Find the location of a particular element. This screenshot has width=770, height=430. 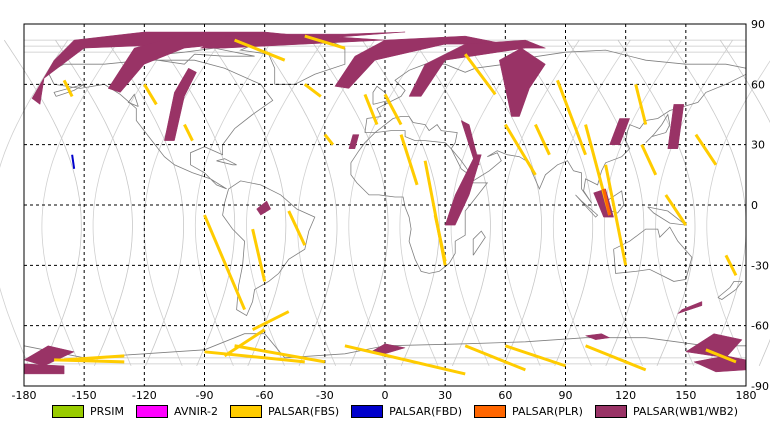

legend-item: PALSAR(FBD) is located at coordinates (407, 411).